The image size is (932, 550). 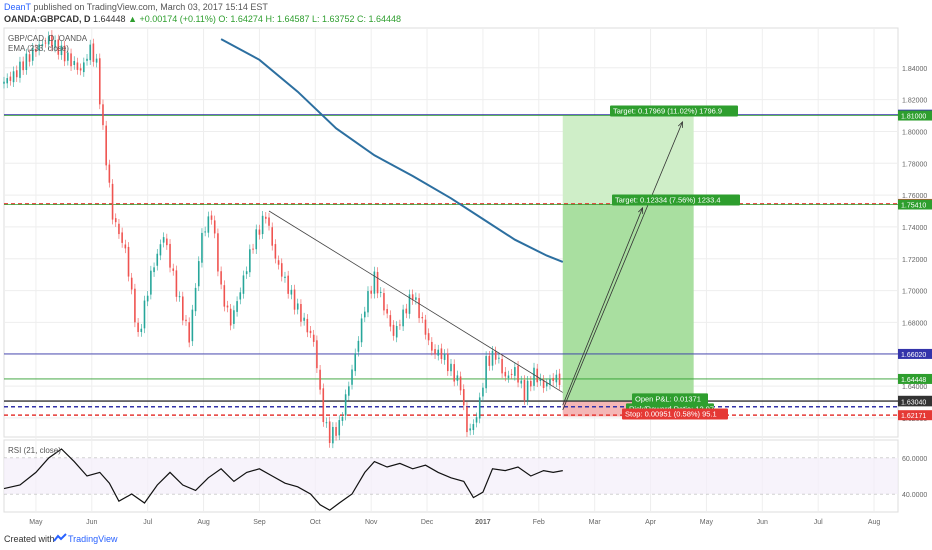 I want to click on rsi-band, so click(x=451, y=476).